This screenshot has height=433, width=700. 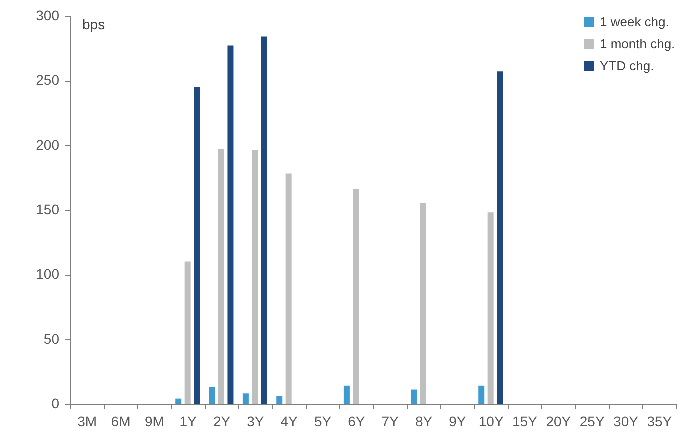 What do you see at coordinates (289, 422) in the screenshot?
I see `x-tick-label: 4Y` at bounding box center [289, 422].